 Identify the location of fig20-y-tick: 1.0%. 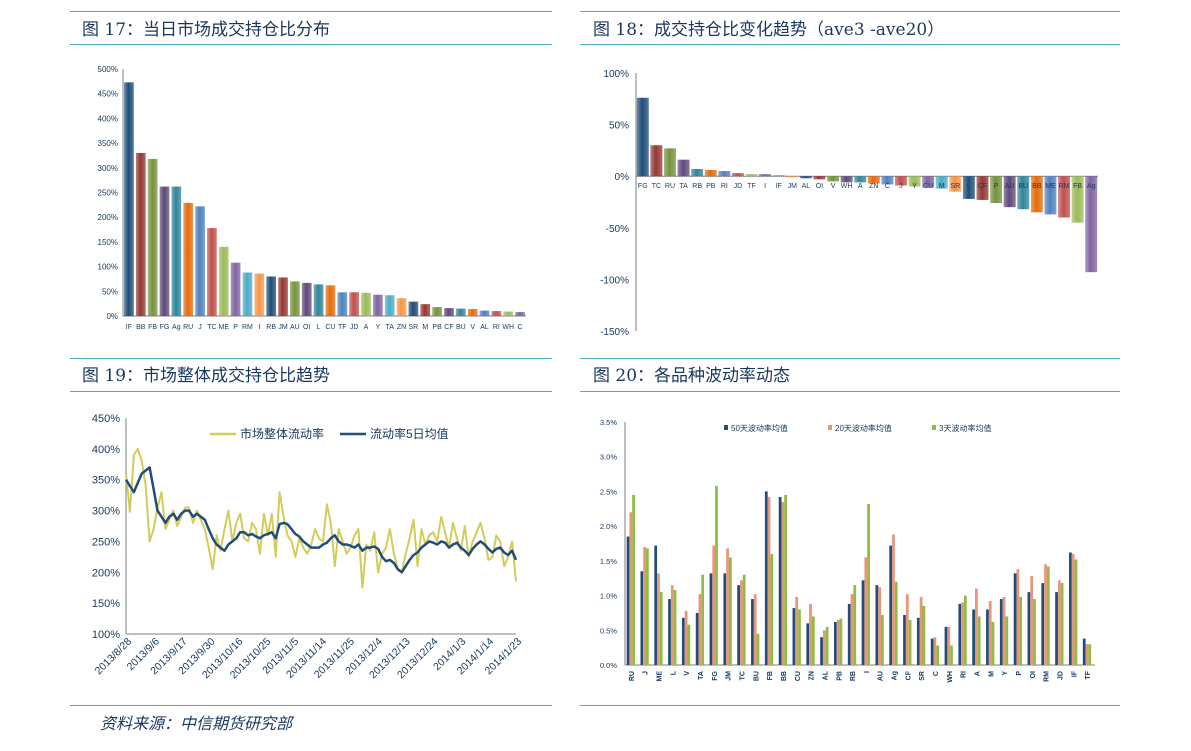
(608, 596).